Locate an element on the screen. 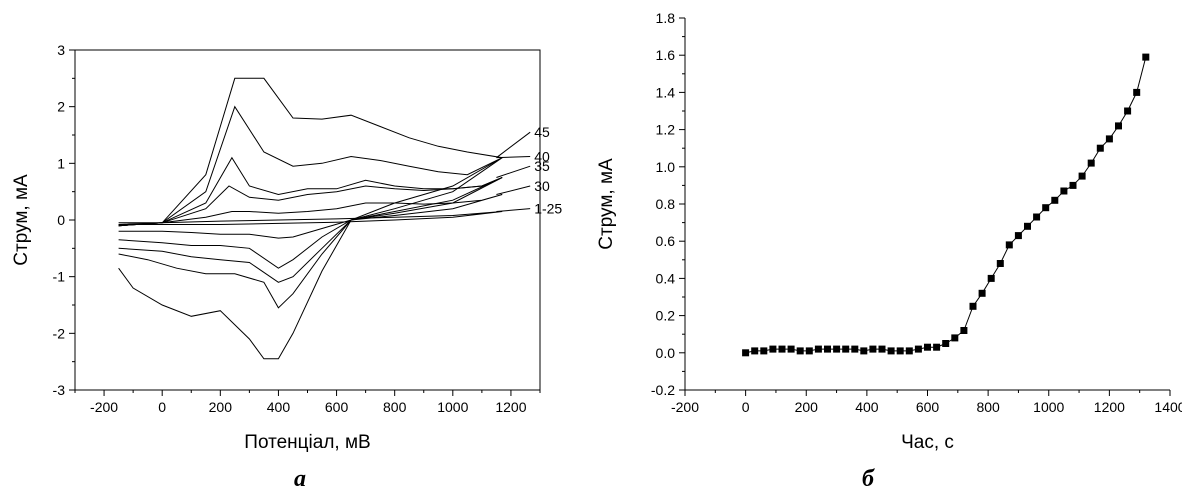  y-tick-label: -0.2 is located at coordinates (663, 390).